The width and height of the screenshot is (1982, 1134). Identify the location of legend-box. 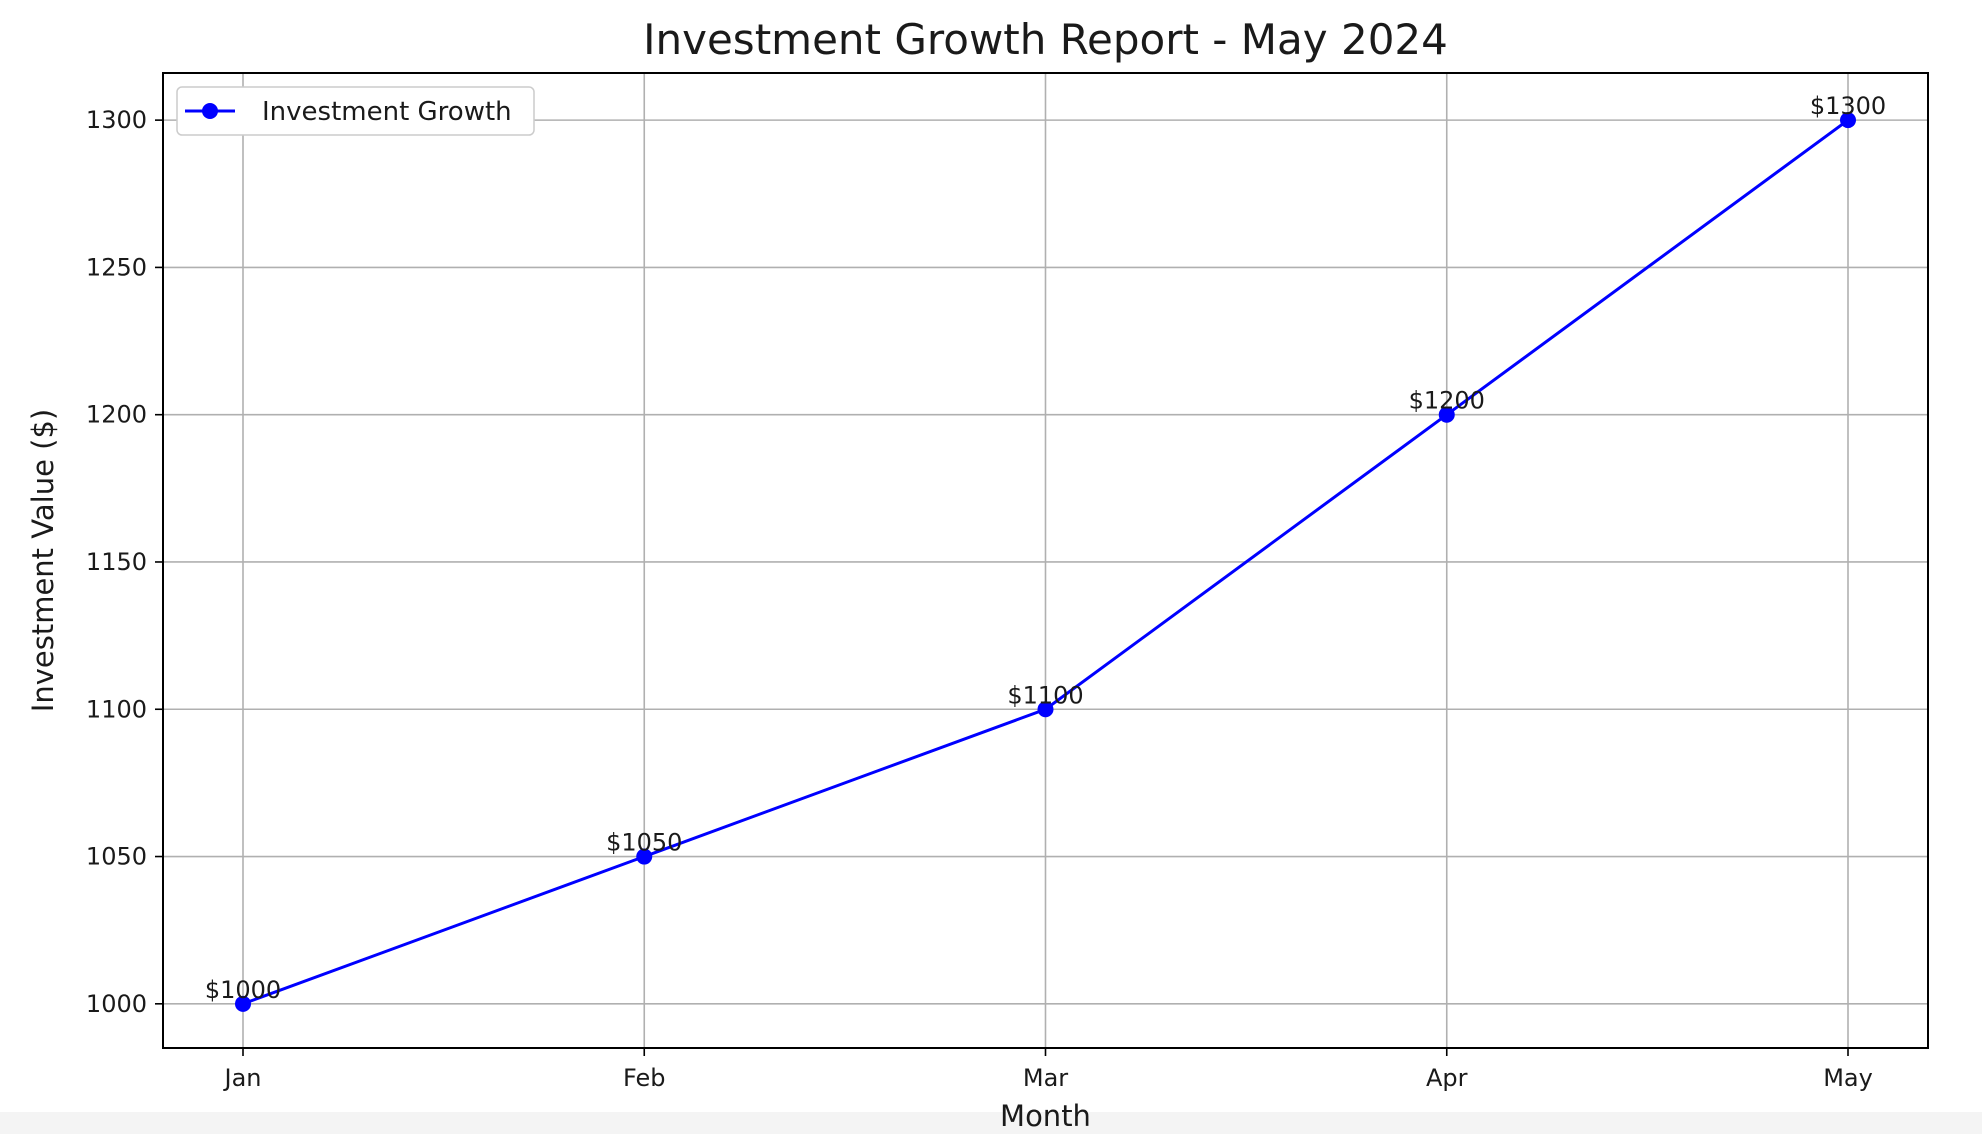
(355, 111).